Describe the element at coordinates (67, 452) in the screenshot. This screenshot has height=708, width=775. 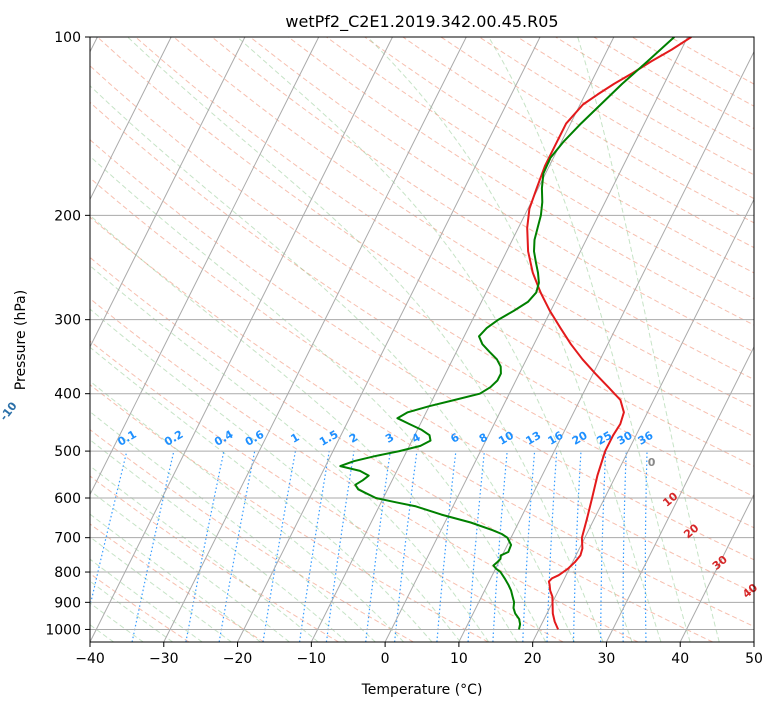
I see `y-tick-label: 500` at that location.